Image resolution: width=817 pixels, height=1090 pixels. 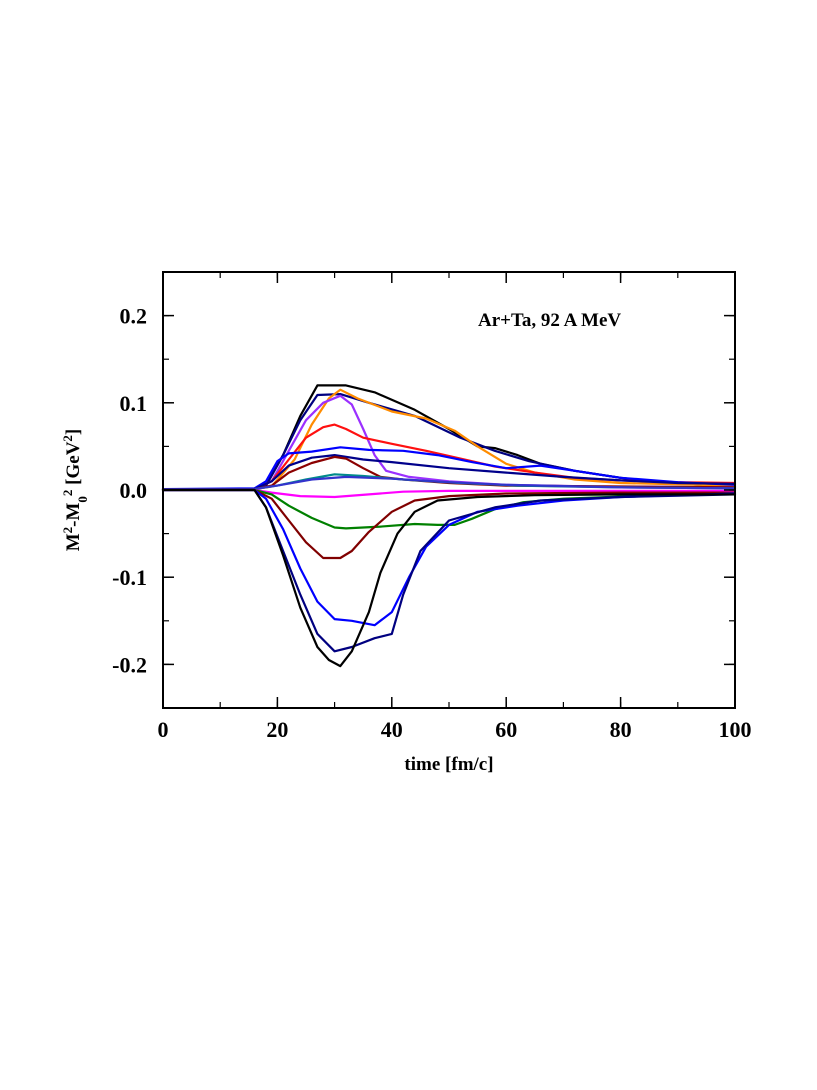 I want to click on y-tick-label: 0.2, so click(x=134, y=316).